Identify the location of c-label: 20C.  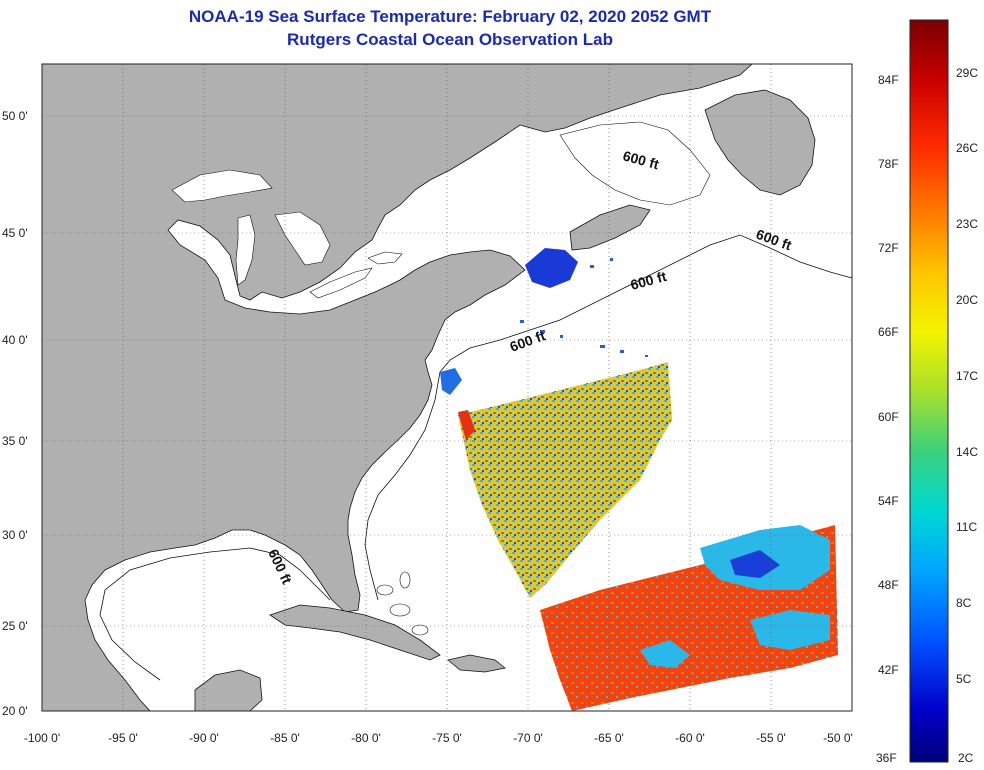
(967, 300).